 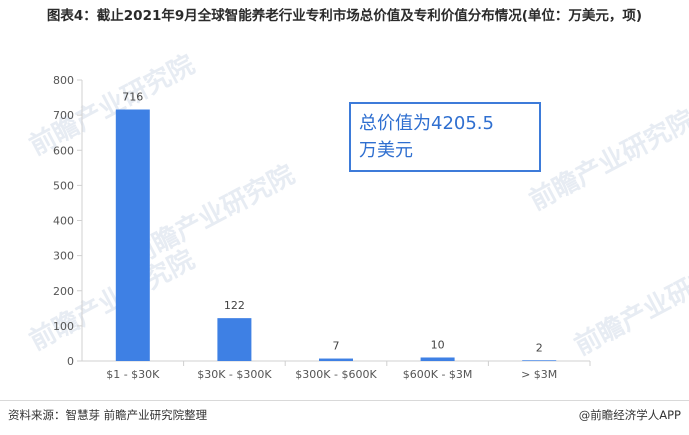 I want to click on y-tick-label: 700, so click(x=63, y=115).